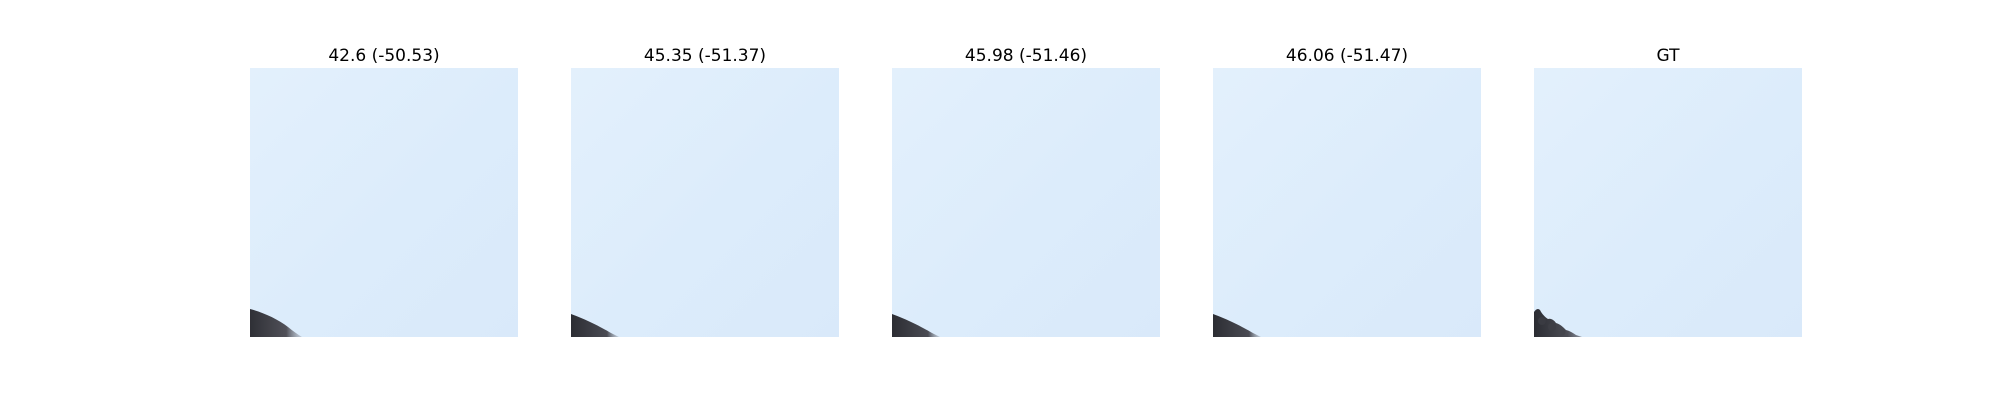 This screenshot has width=2000, height=400. I want to click on panel-prediction-3: 45.98 (-51.46), so click(1026, 190).